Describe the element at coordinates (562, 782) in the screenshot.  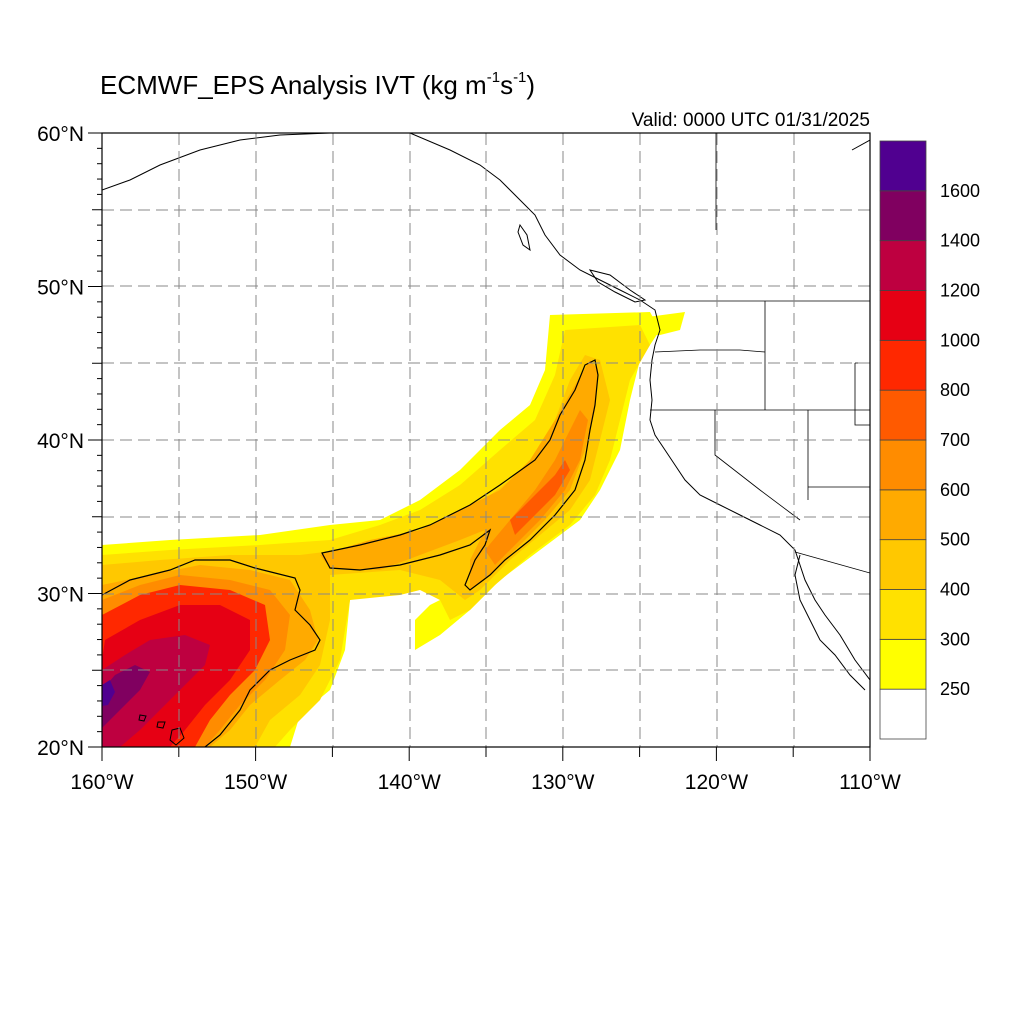
I see `lon-tick-label: 130°W` at that location.